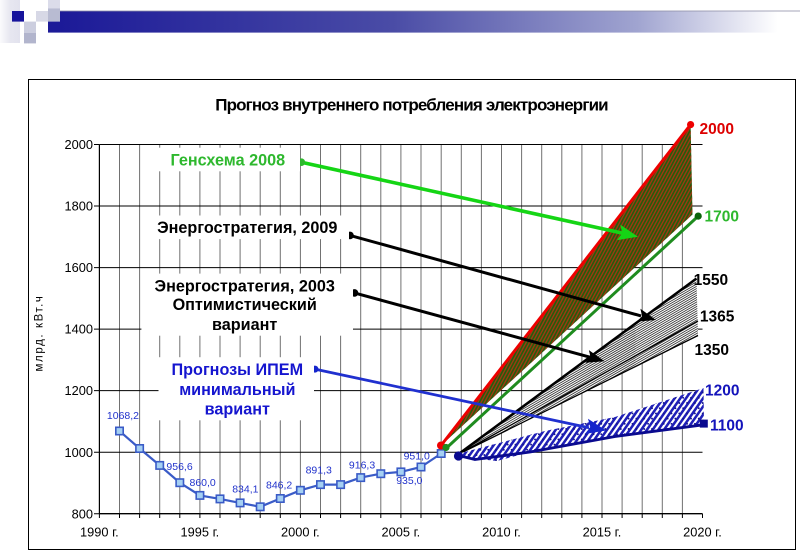 Image resolution: width=800 pixels, height=553 pixels. Describe the element at coordinates (82, 513) in the screenshot. I see `svg-text: 800` at that location.